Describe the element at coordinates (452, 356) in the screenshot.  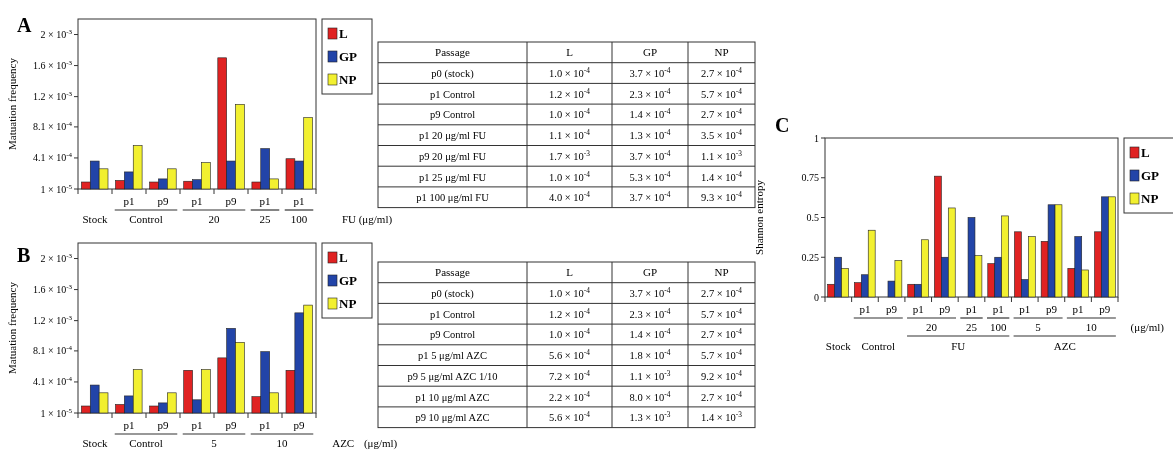
I see `category-label: p1 5 μg/ml AZC` at that location.